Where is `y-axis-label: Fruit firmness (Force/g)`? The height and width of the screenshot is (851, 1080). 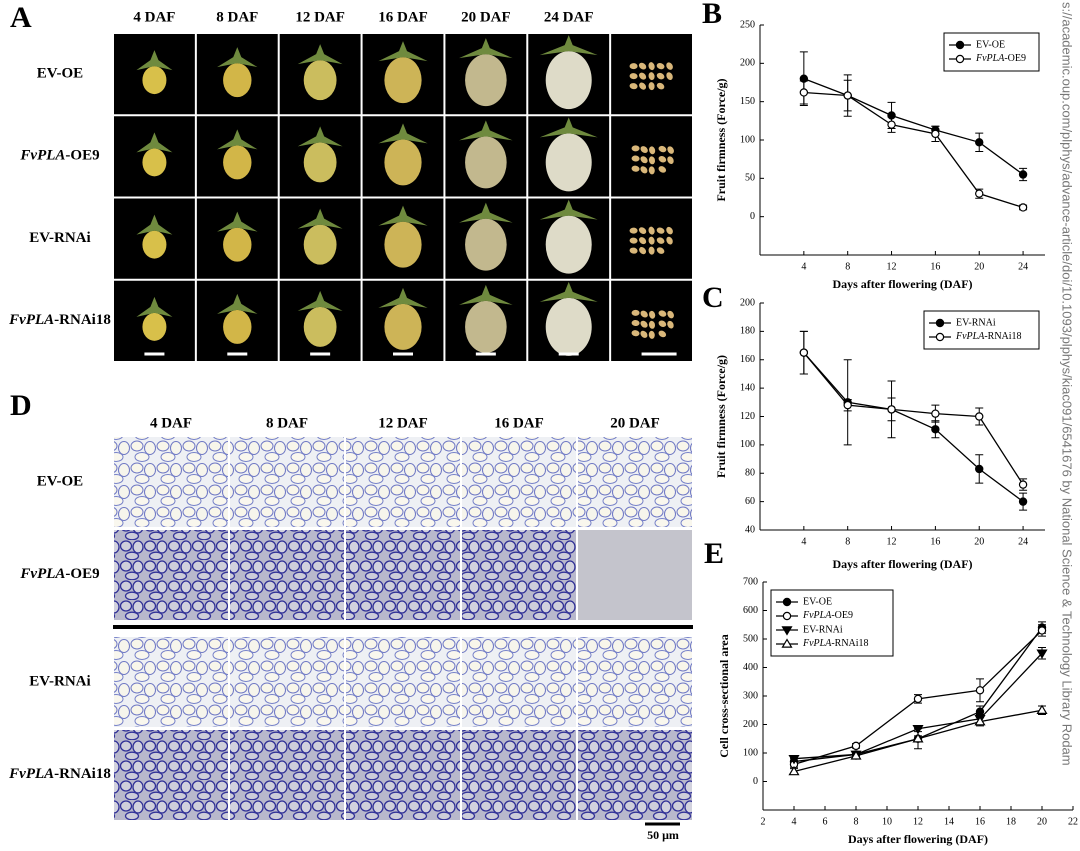 y-axis-label: Fruit firmness (Force/g) is located at coordinates (721, 416).